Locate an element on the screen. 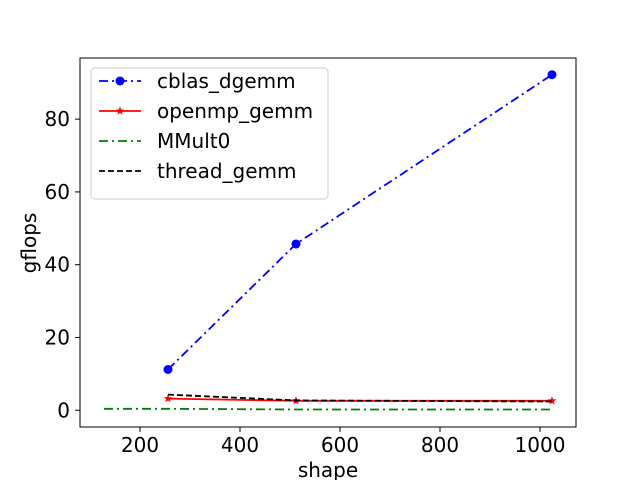  legend-marker-cblas_dgemm is located at coordinates (120, 81).